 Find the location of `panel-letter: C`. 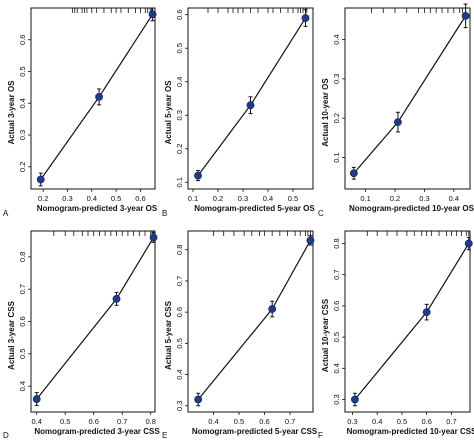

panel-letter: C is located at coordinates (321, 213).